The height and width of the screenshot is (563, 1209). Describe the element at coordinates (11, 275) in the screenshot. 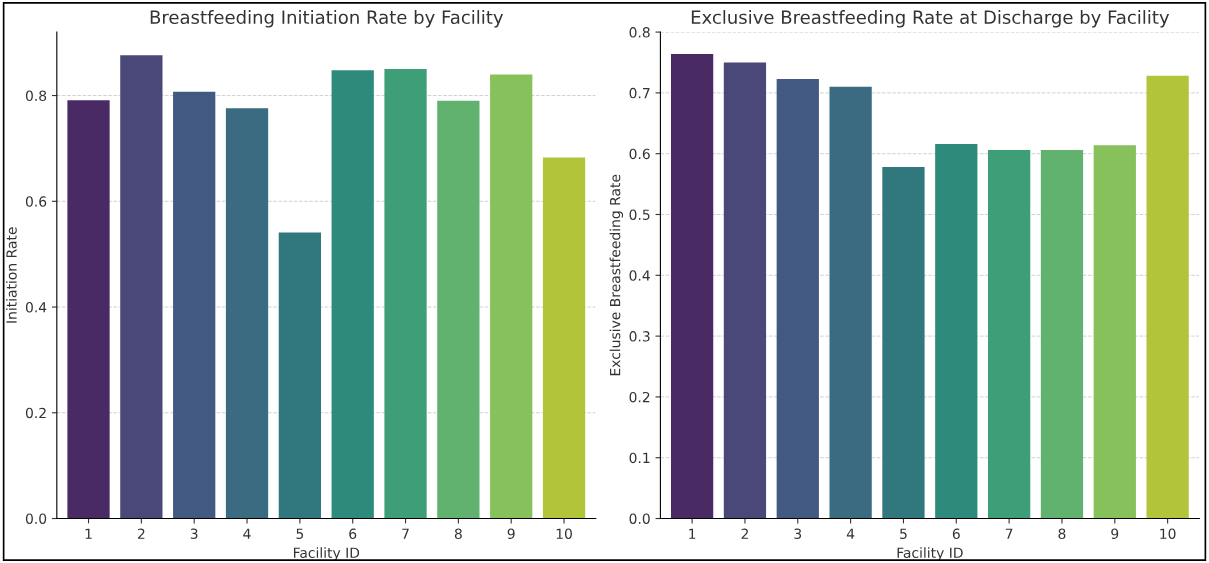

I see `y-axis-title: Initiation Rate` at that location.